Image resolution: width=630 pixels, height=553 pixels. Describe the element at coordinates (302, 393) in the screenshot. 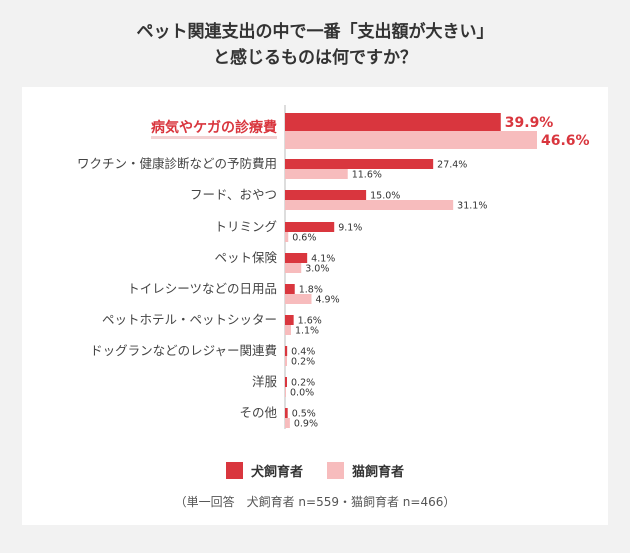

I see `value-label-cat: 0.0%` at that location.